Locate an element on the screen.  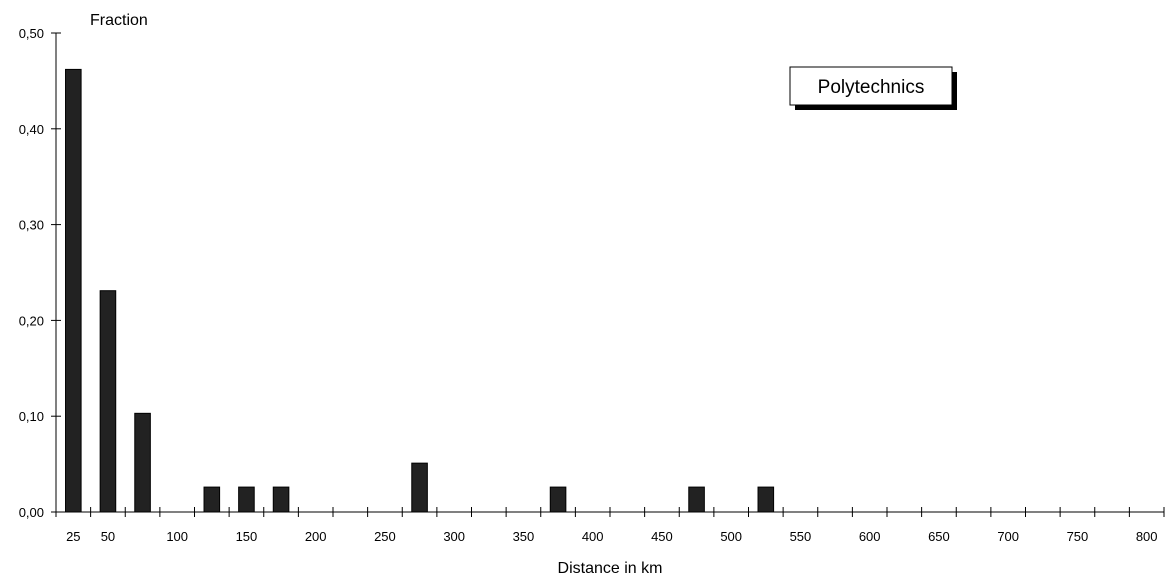
y-axis-title: Fraction is located at coordinates (119, 20).